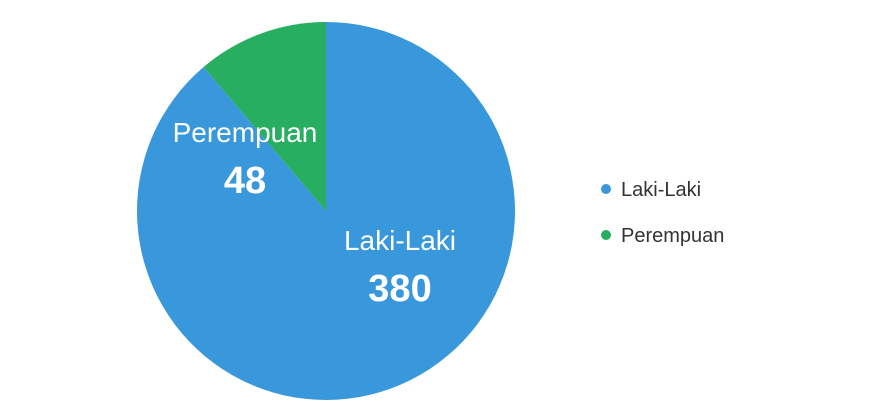  What do you see at coordinates (264, 116) in the screenshot?
I see `pie-slice-perempuan` at bounding box center [264, 116].